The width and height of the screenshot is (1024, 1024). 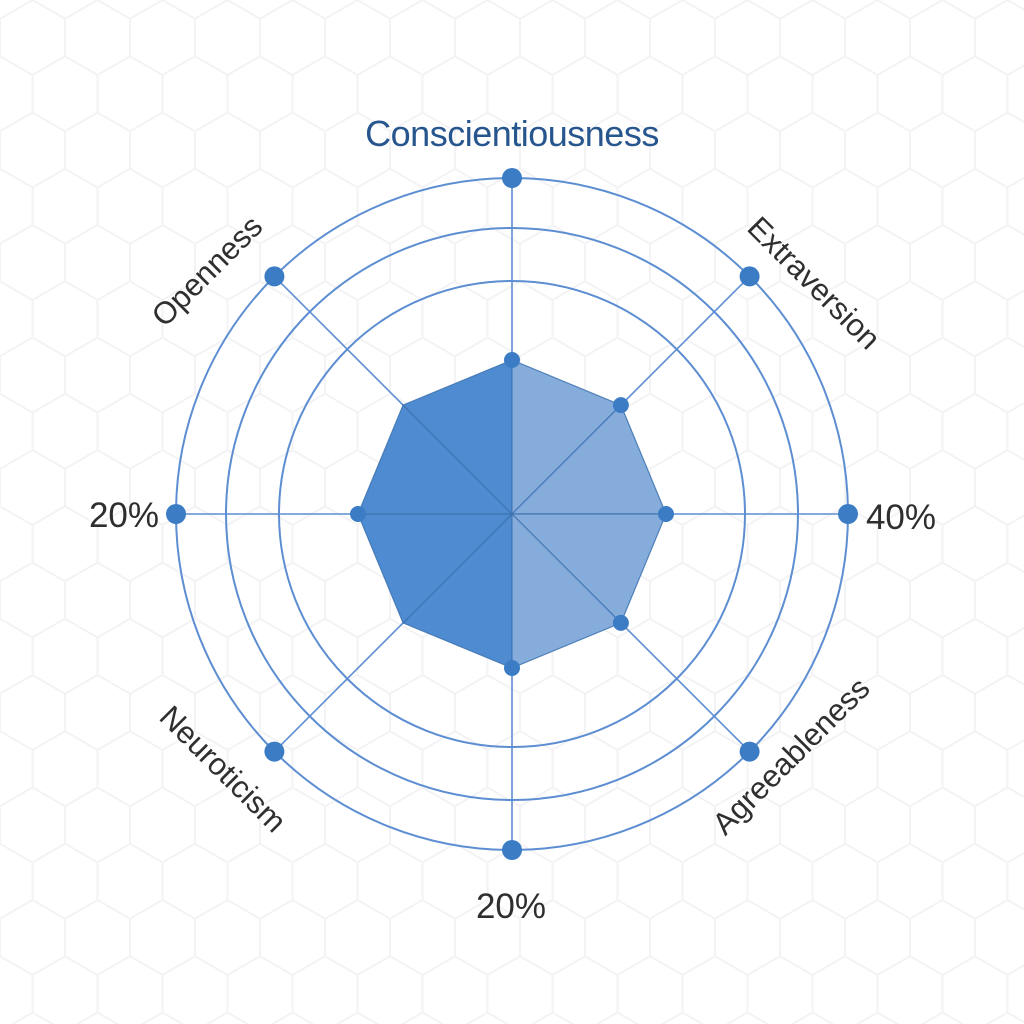 I want to click on outer-dot-lower-right, so click(x=749, y=751).